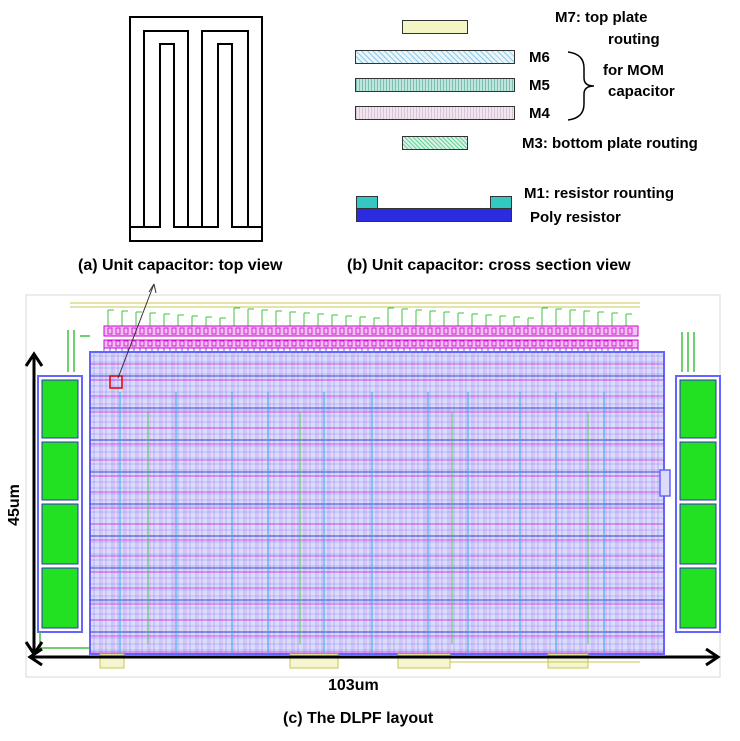 This screenshot has width=740, height=741. Describe the element at coordinates (435, 57) in the screenshot. I see `layer-m6` at that location.